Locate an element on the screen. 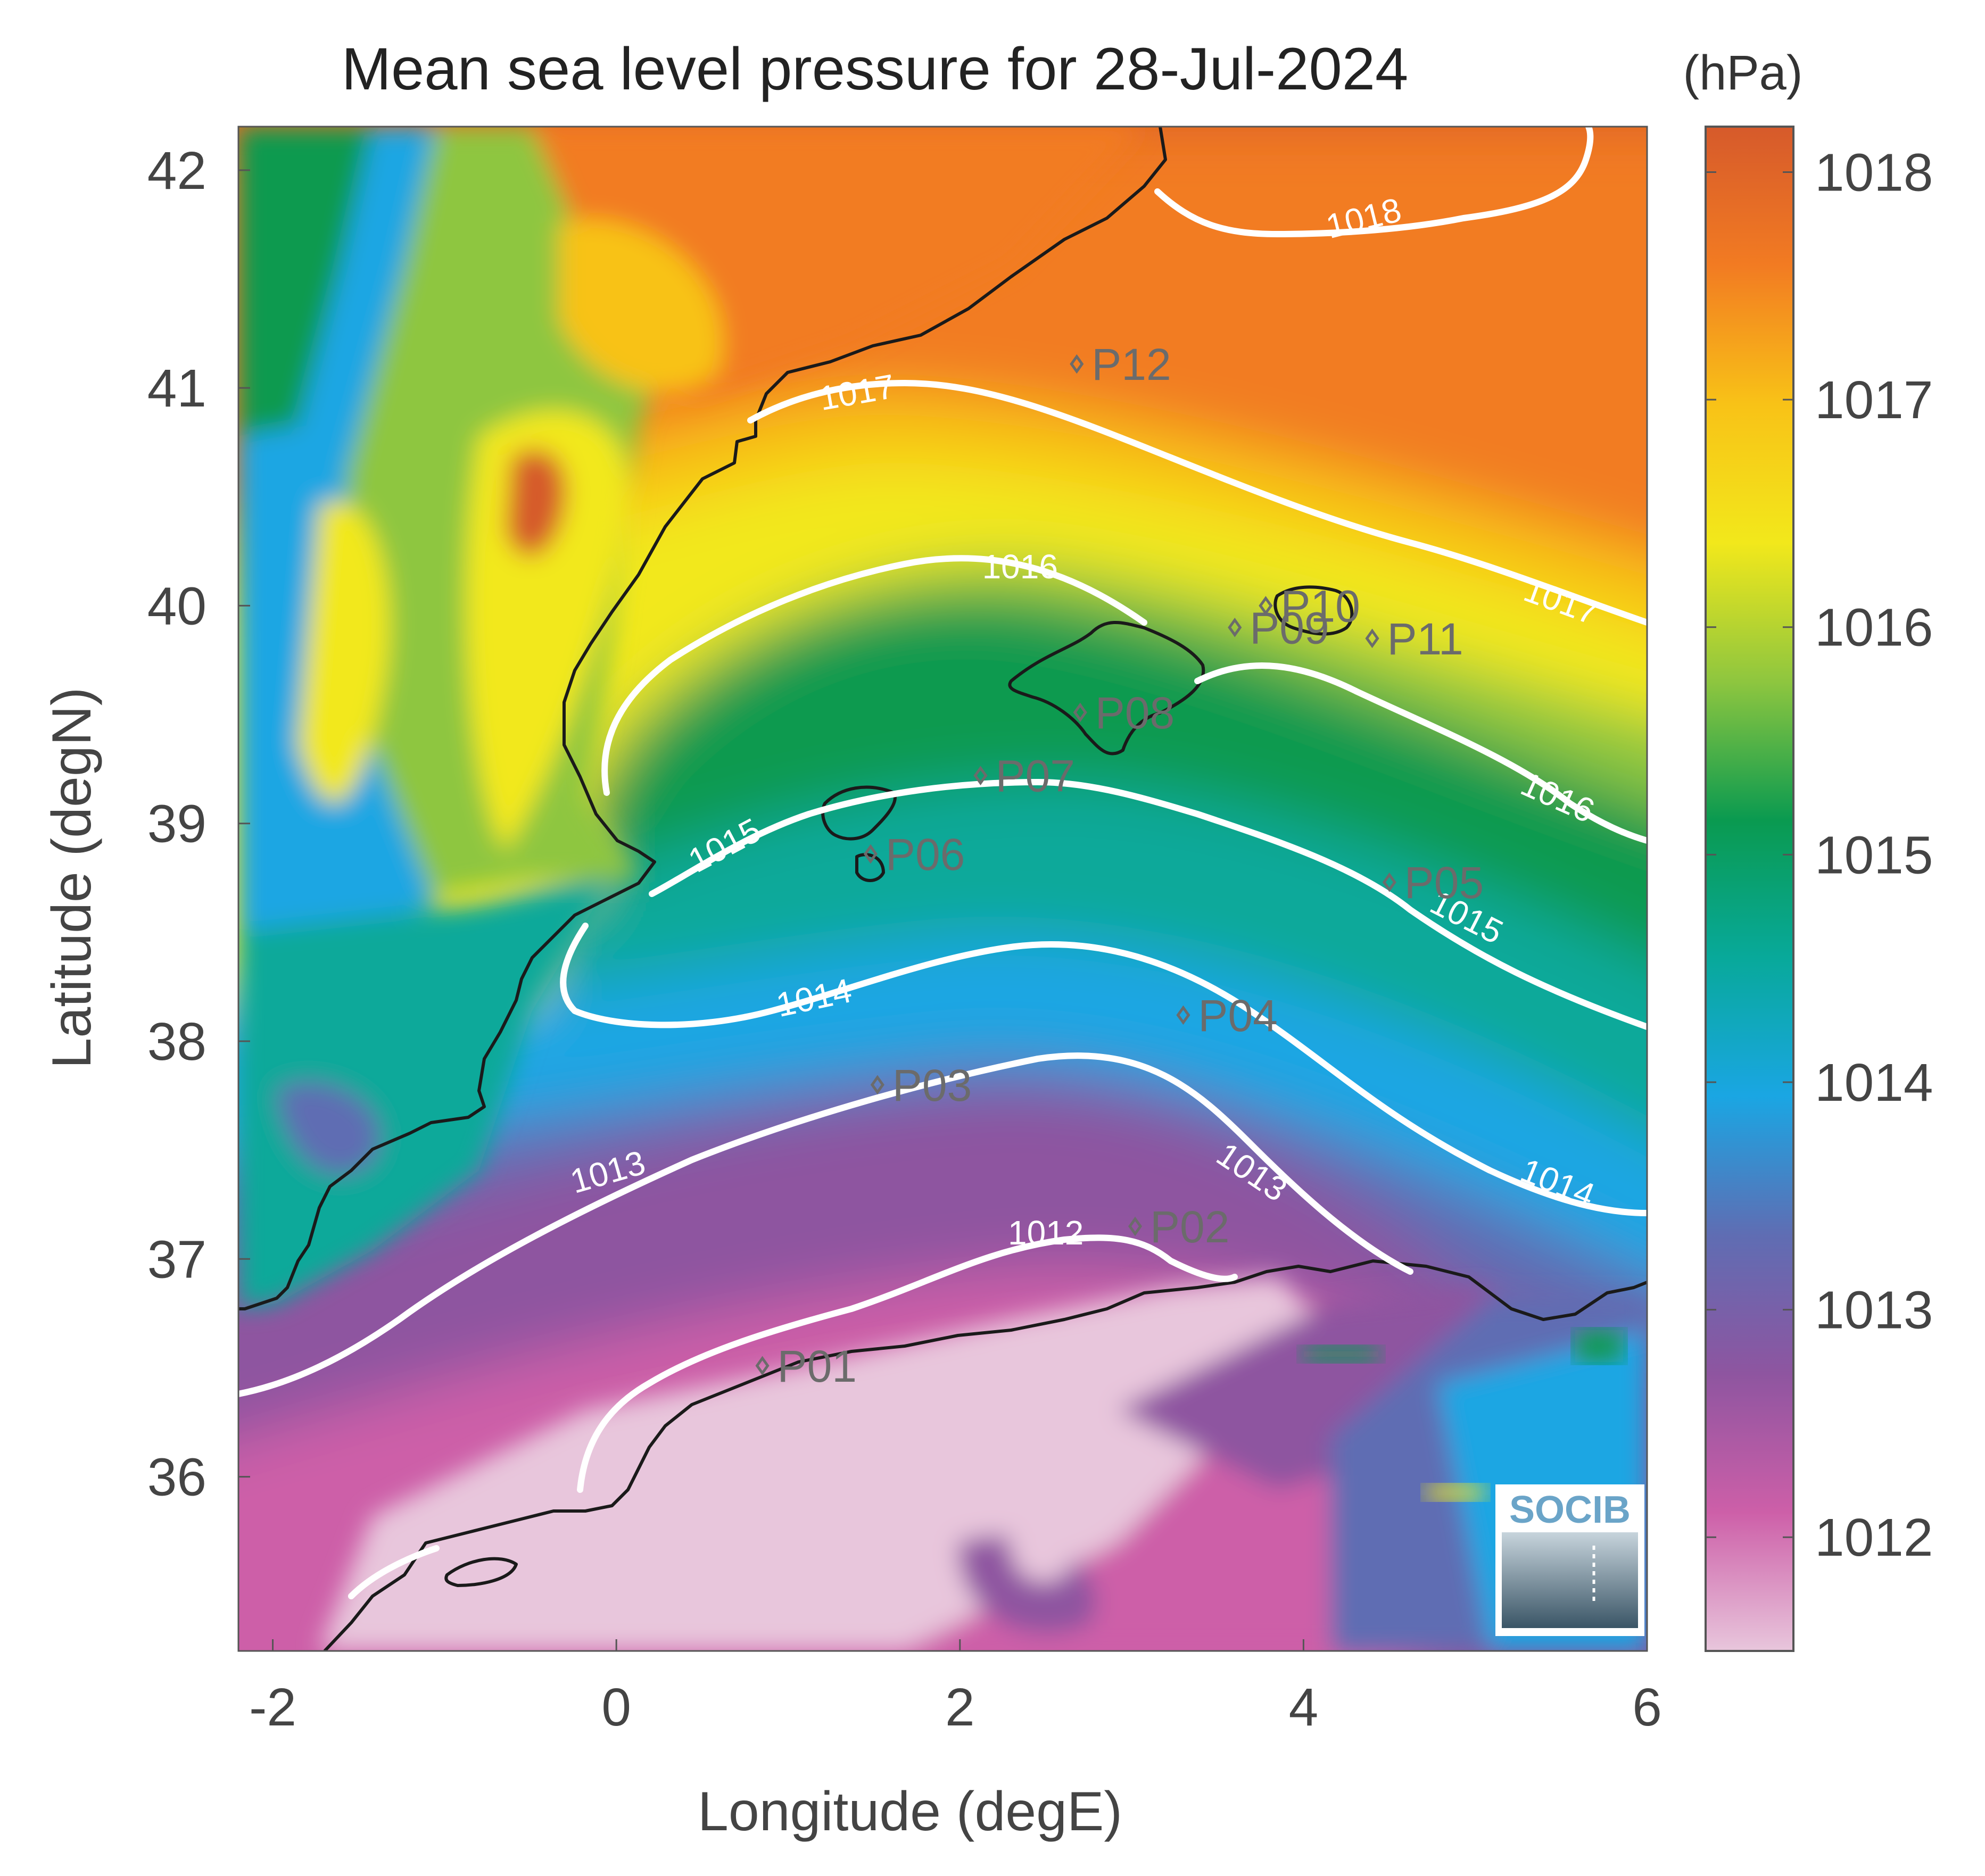 The width and height of the screenshot is (1985, 1876). y-tick-label: 40 is located at coordinates (177, 606).